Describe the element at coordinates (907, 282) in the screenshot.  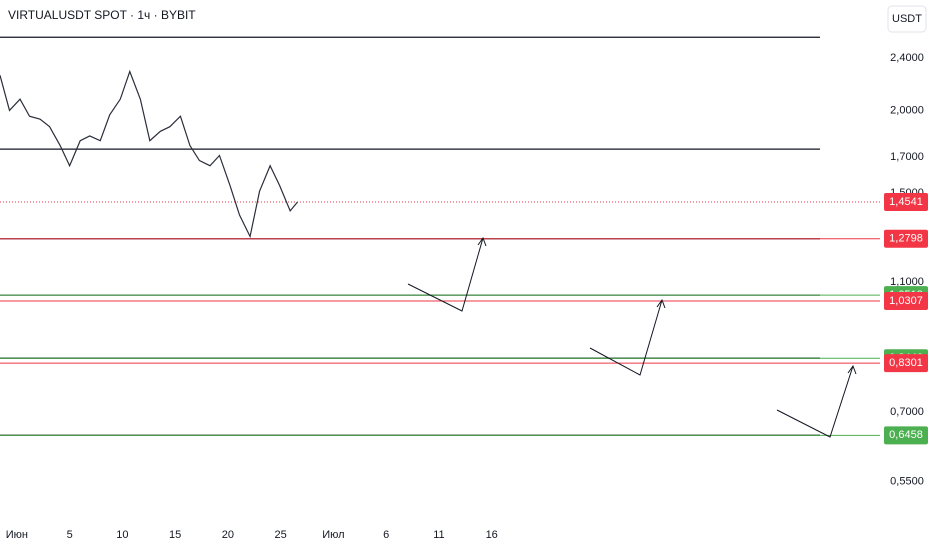
I see `y-tick-label: 1,1000` at that location.